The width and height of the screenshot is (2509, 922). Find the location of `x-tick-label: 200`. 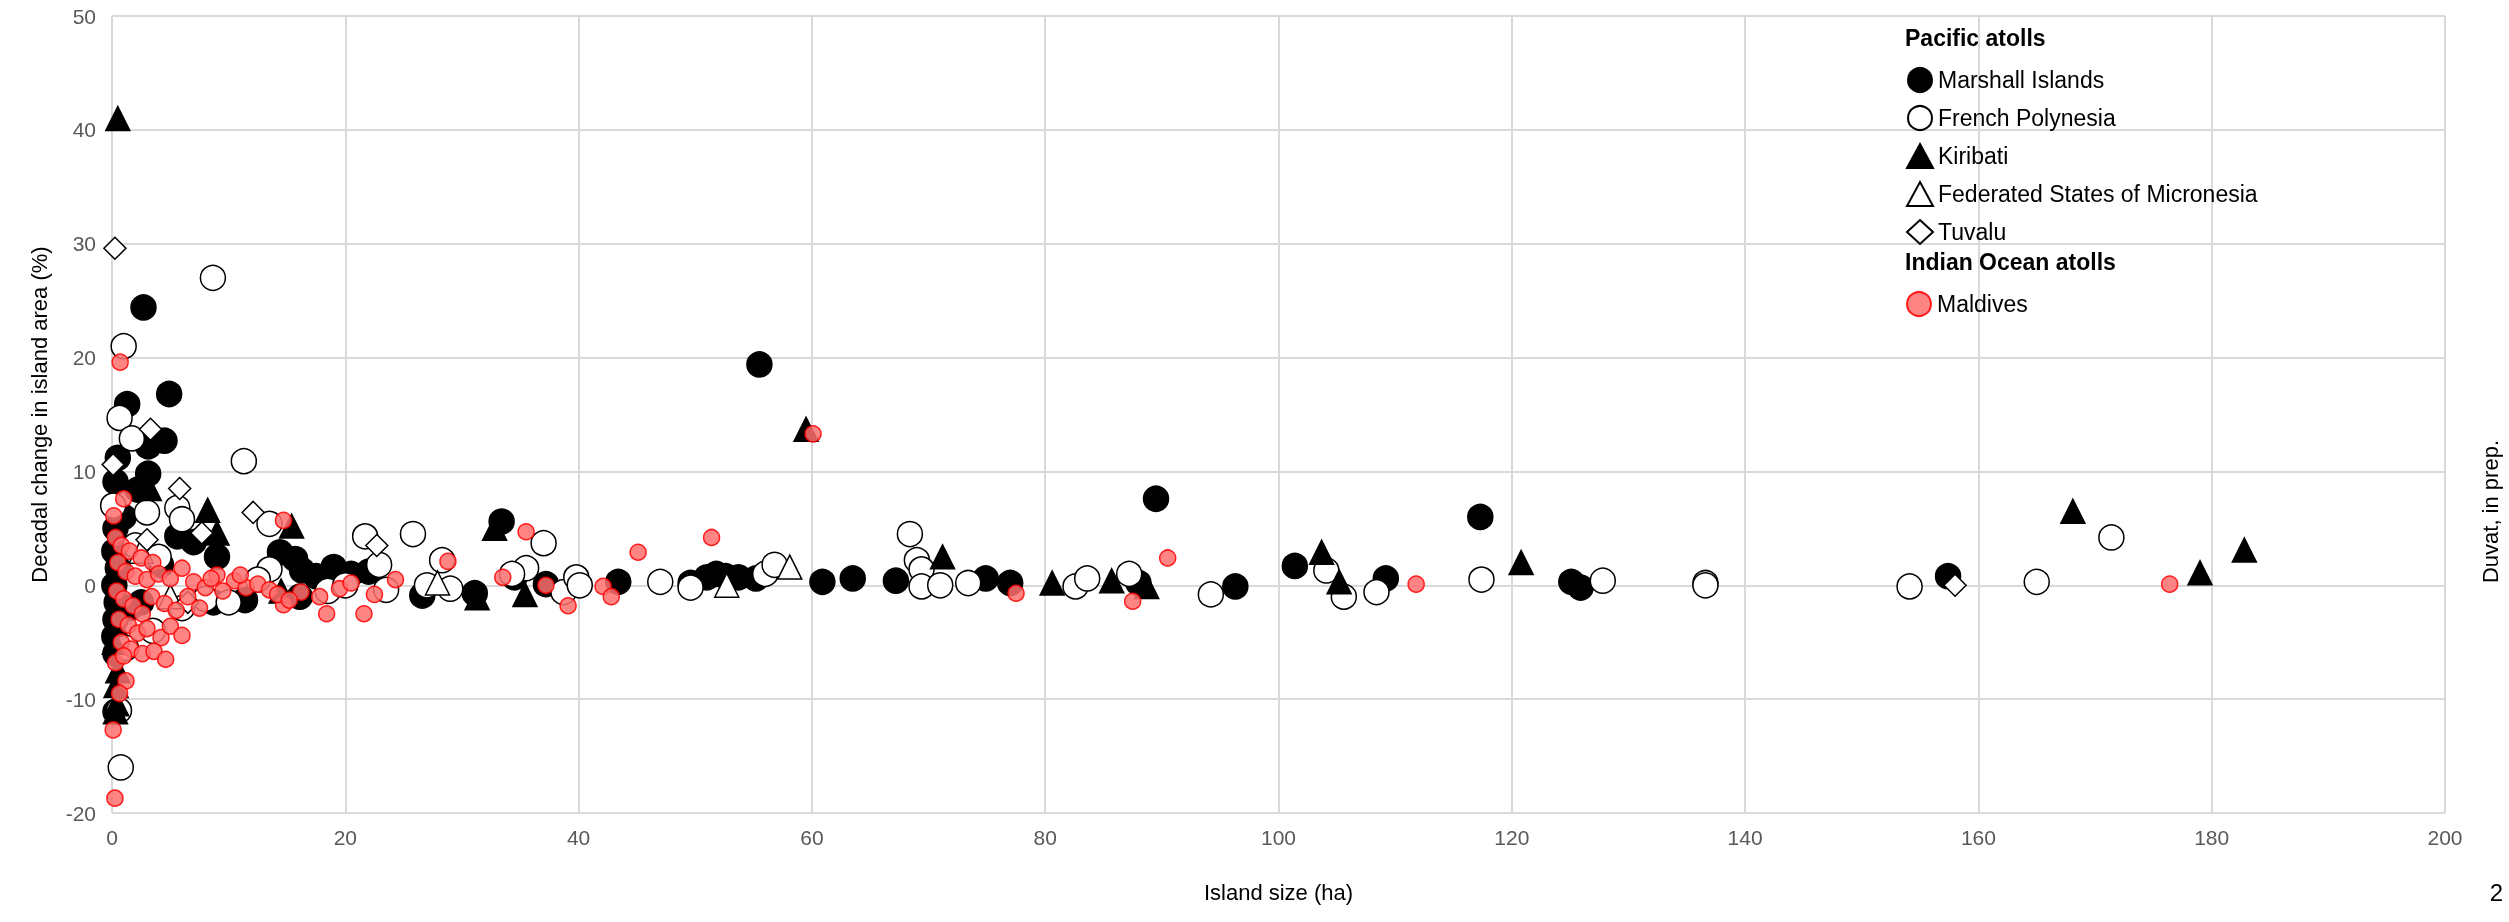

x-tick-label: 200 is located at coordinates (2445, 837).